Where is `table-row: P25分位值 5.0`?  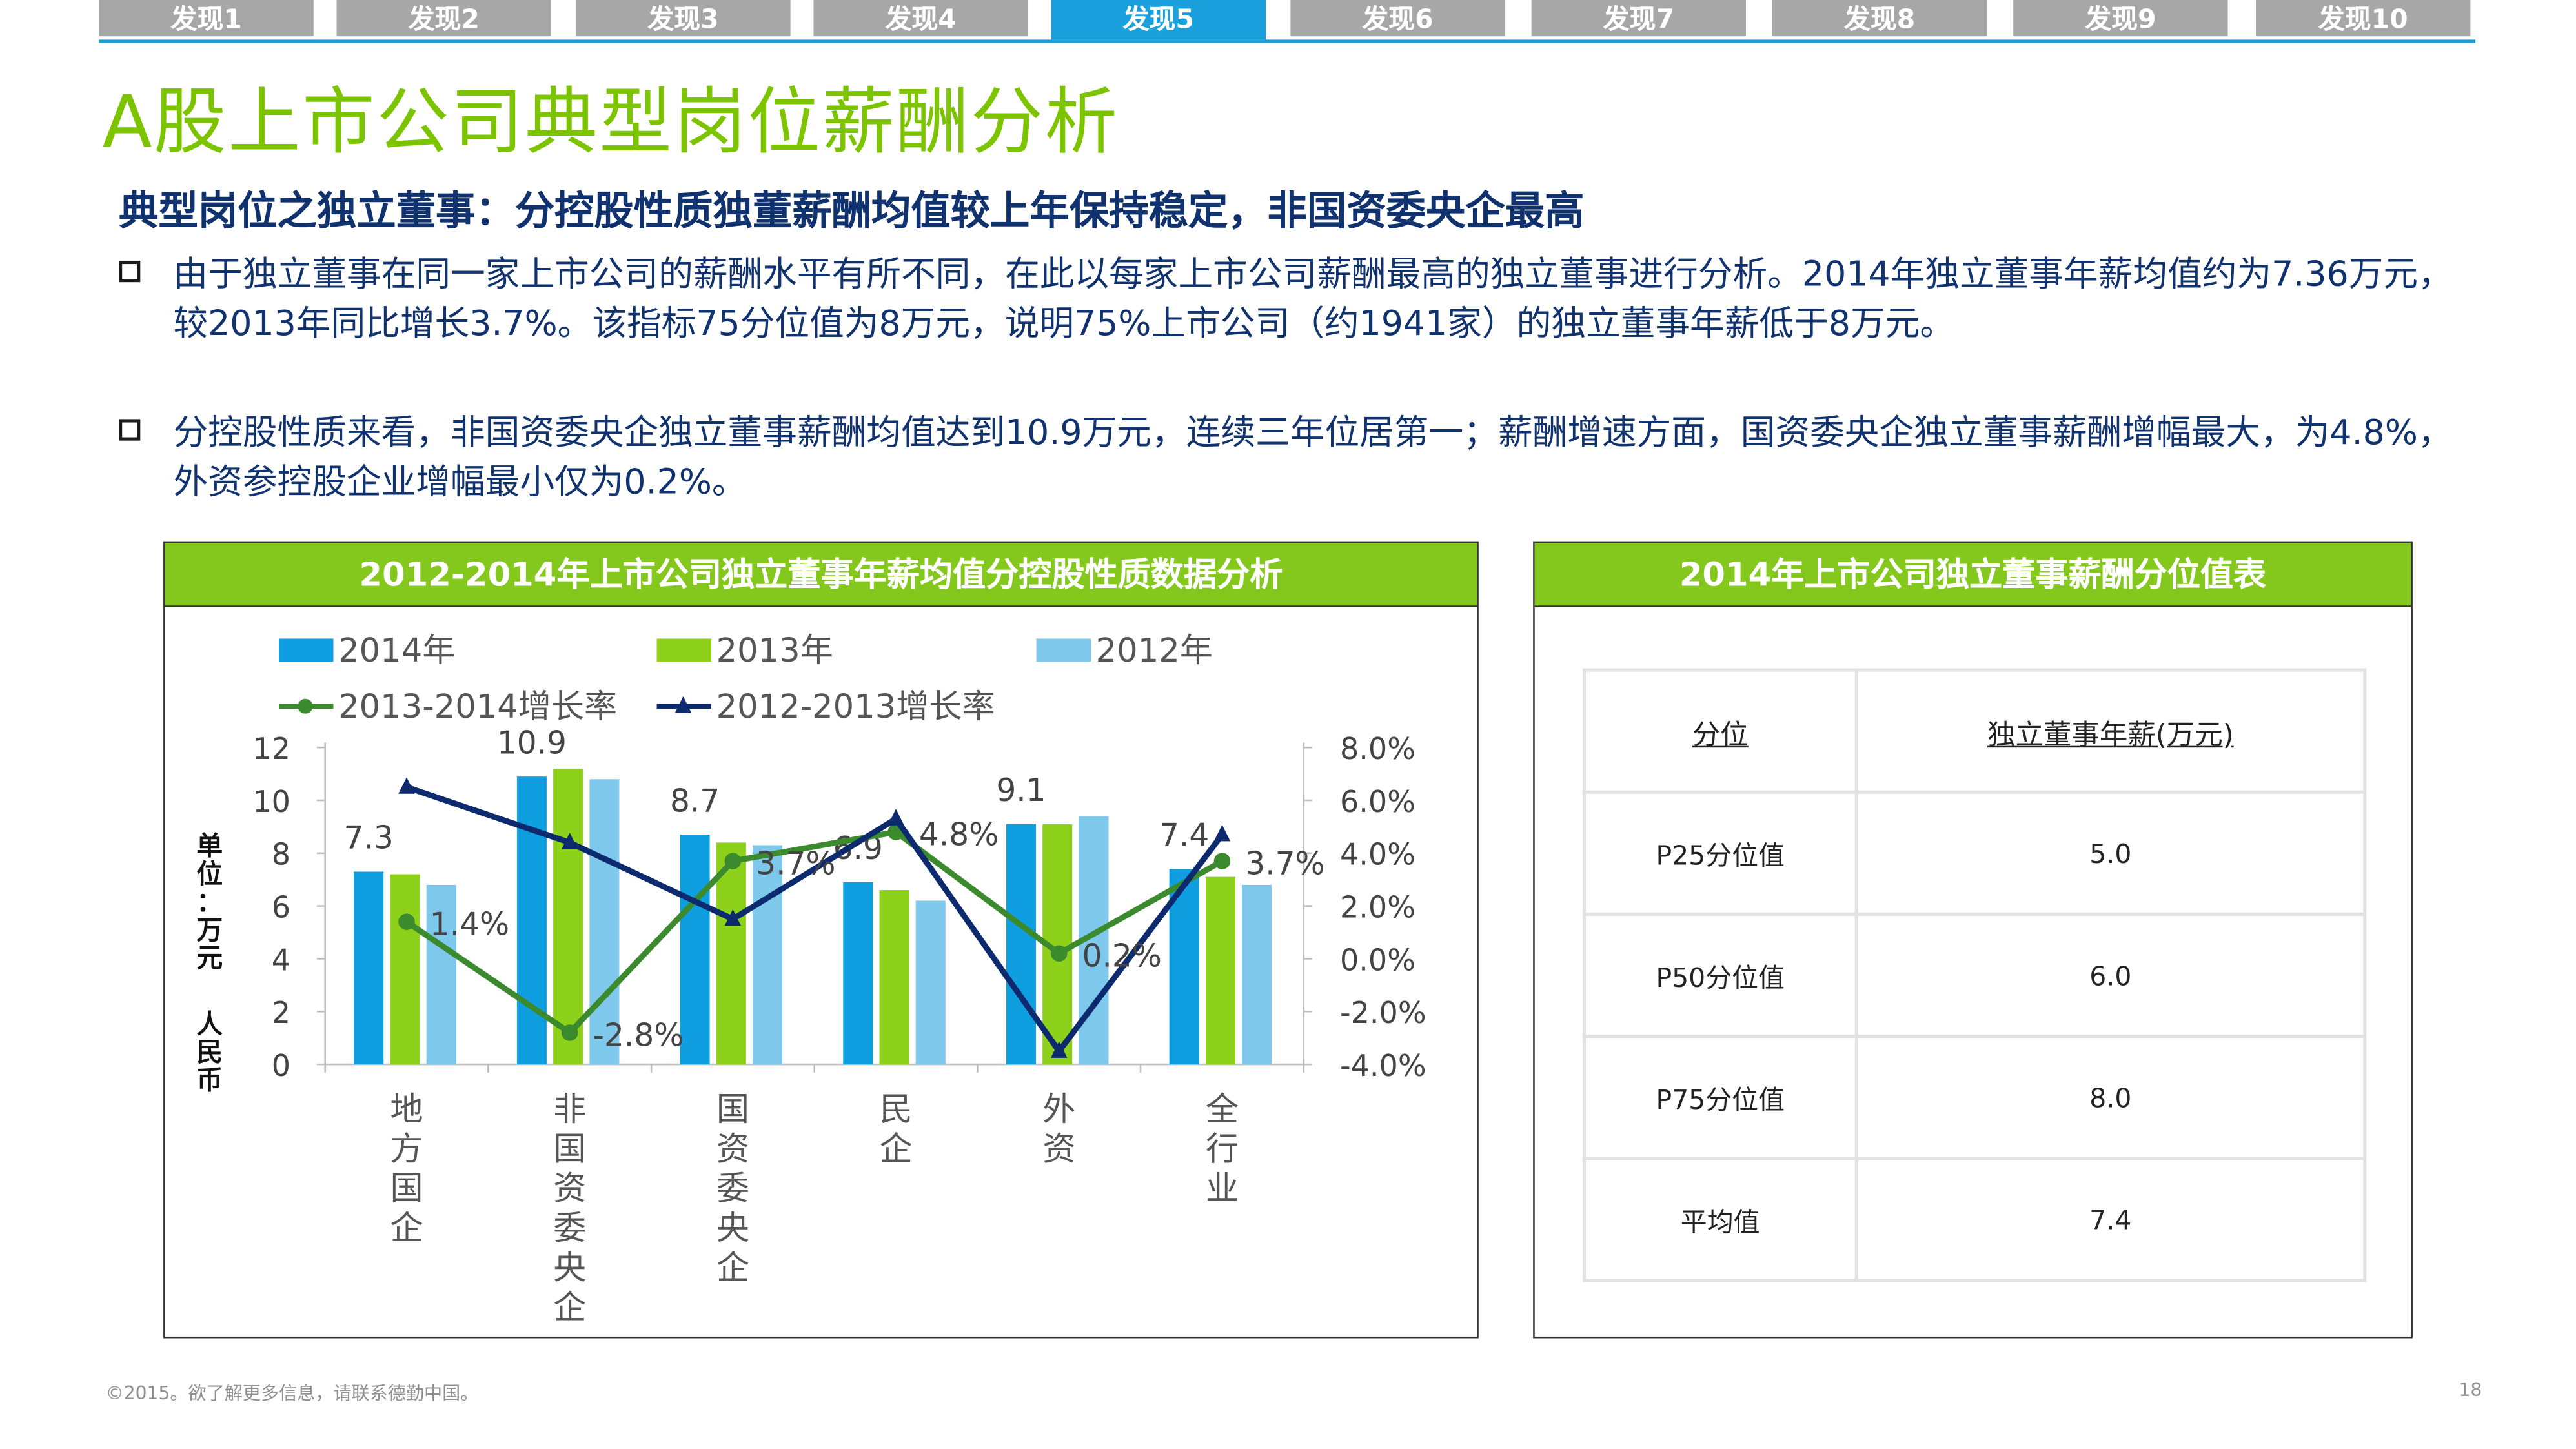
table-row: P25分位值 5.0 is located at coordinates (1974, 853).